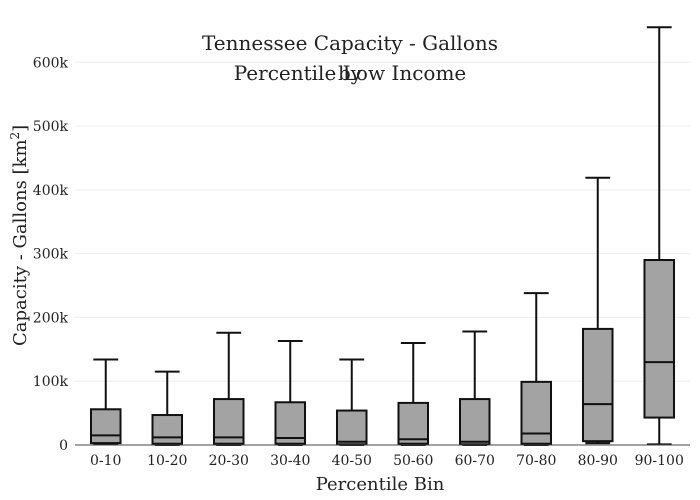 This screenshot has height=500, width=700. I want to click on chart-title-line-1: Tennessee Capacity - Gallons by, so click(349, 58).